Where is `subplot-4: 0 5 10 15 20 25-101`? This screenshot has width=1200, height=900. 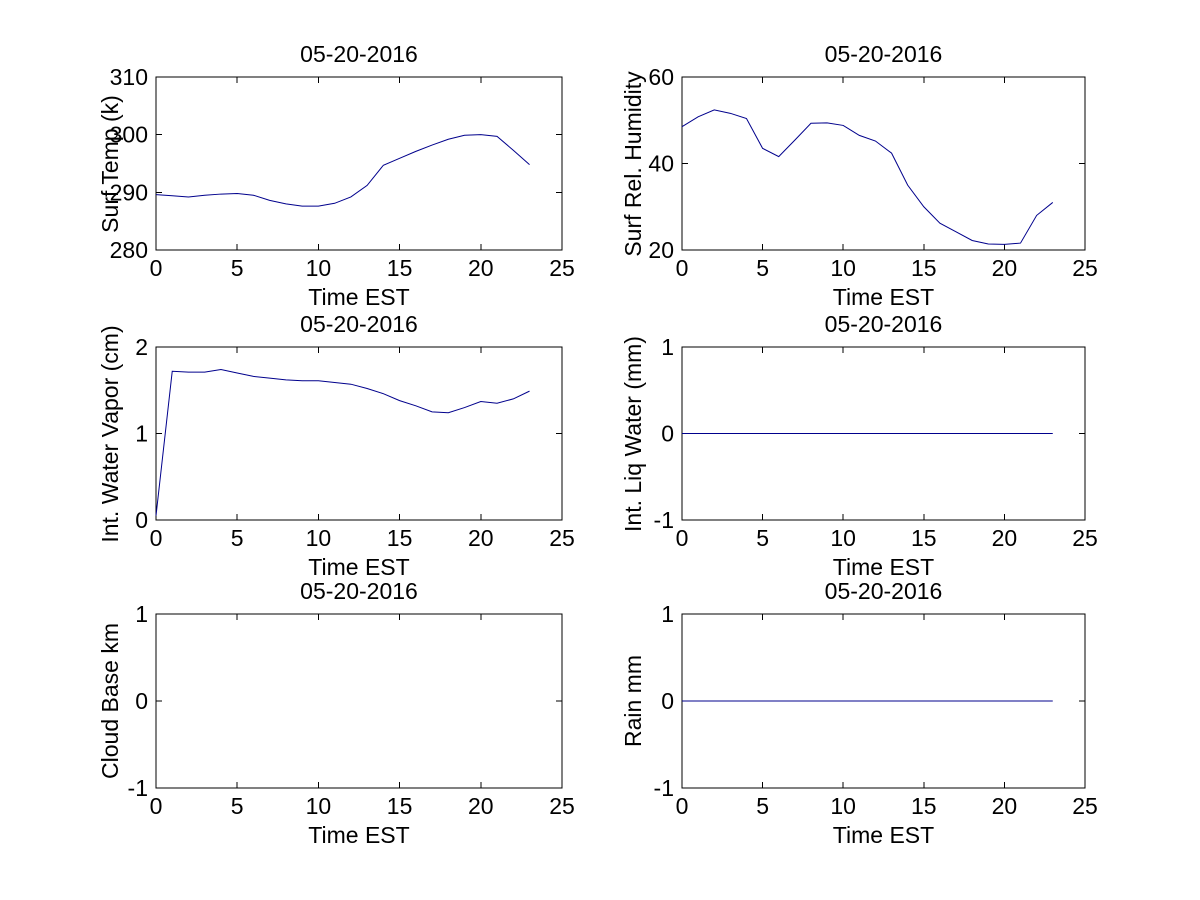 subplot-4: 0 5 10 15 20 25-101 is located at coordinates (876, 442).